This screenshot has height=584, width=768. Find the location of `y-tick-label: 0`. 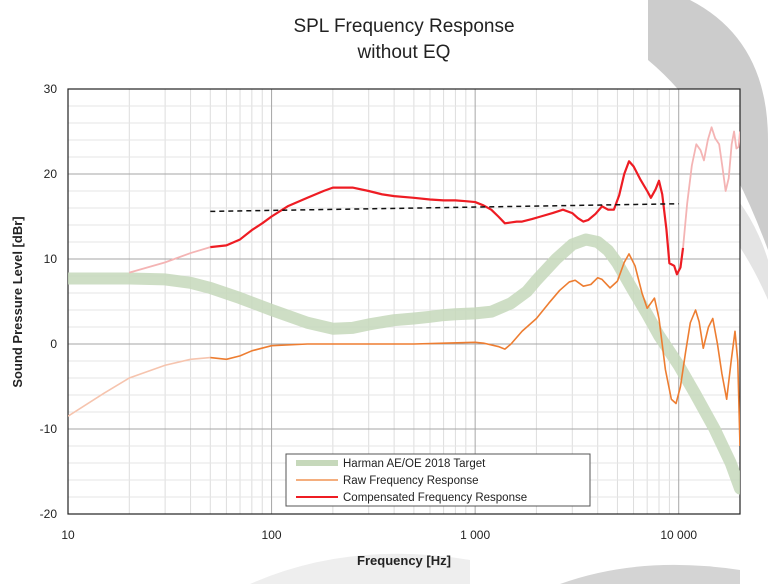

y-tick-label: 0 is located at coordinates (53, 344).